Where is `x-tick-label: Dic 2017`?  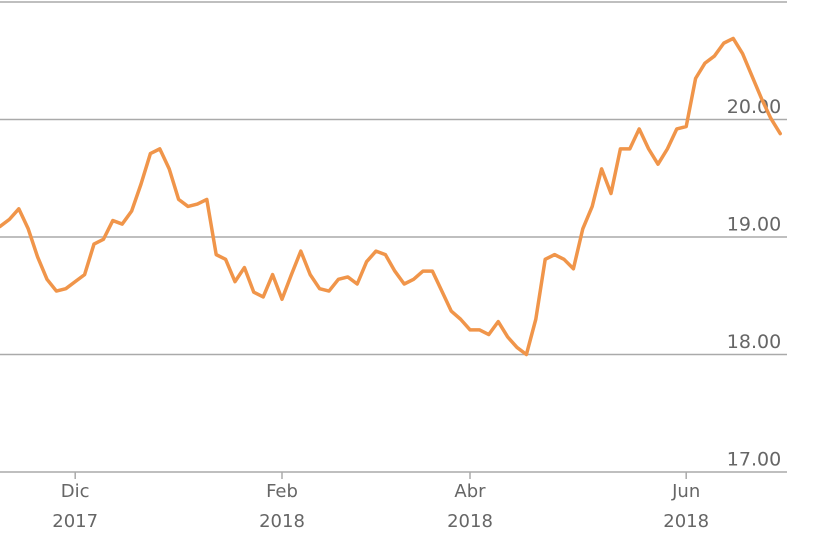 x-tick-label: Dic 2017 is located at coordinates (75, 506).